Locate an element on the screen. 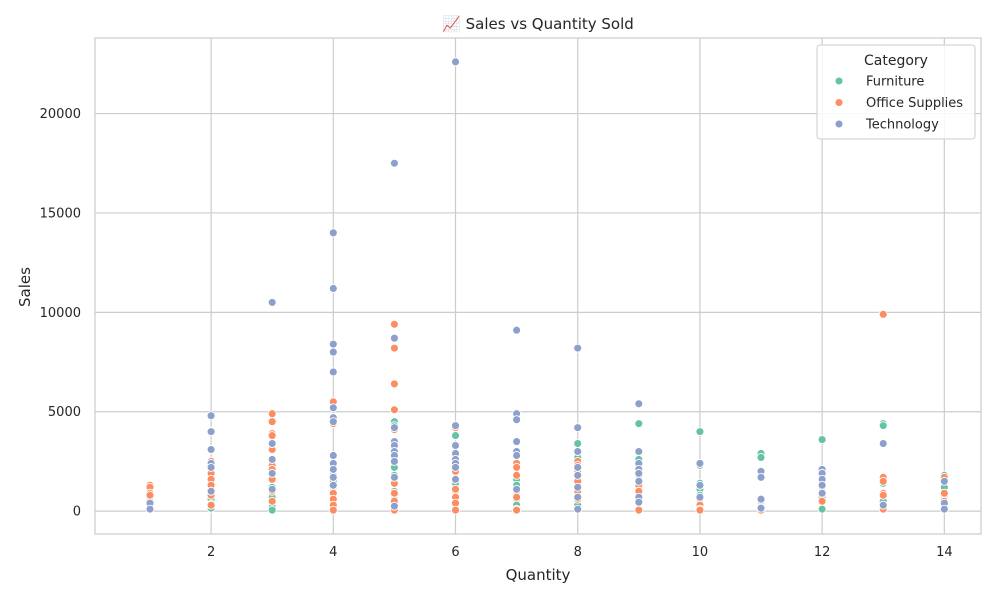 This screenshot has height=600, width=1000. legend-title: Category is located at coordinates (896, 61).